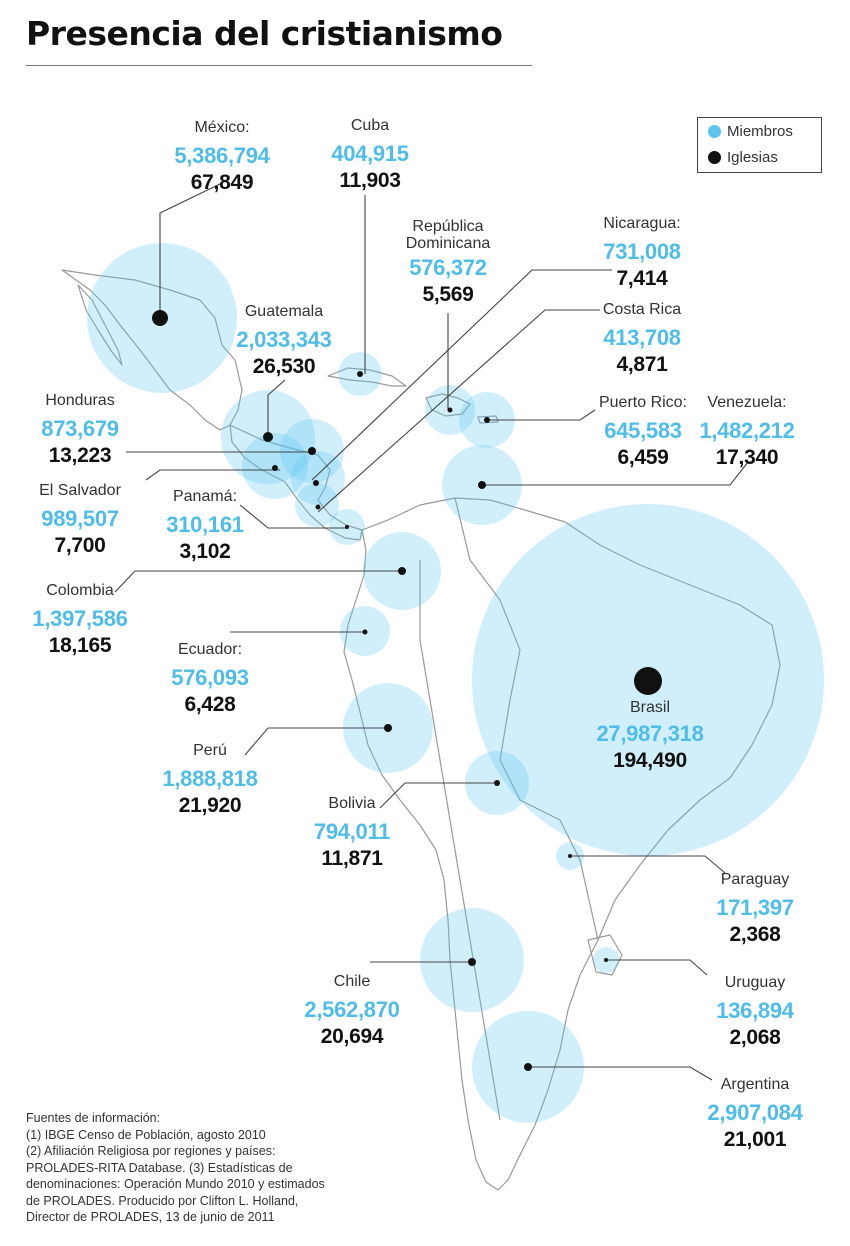  What do you see at coordinates (146, 1134) in the screenshot?
I see `sources-line: (1) IBGE Censo de Población, agosto 2010` at bounding box center [146, 1134].